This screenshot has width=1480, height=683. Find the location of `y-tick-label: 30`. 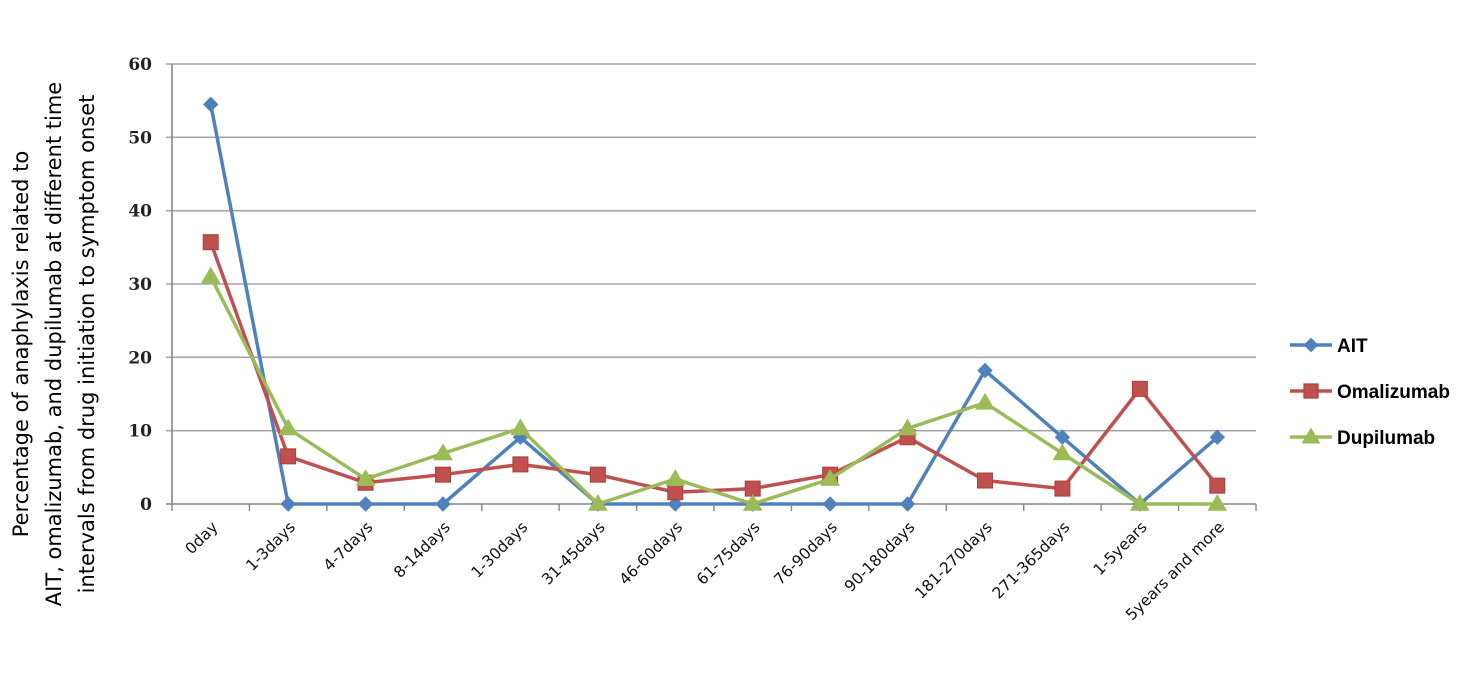

y-tick-label: 30 is located at coordinates (140, 285).